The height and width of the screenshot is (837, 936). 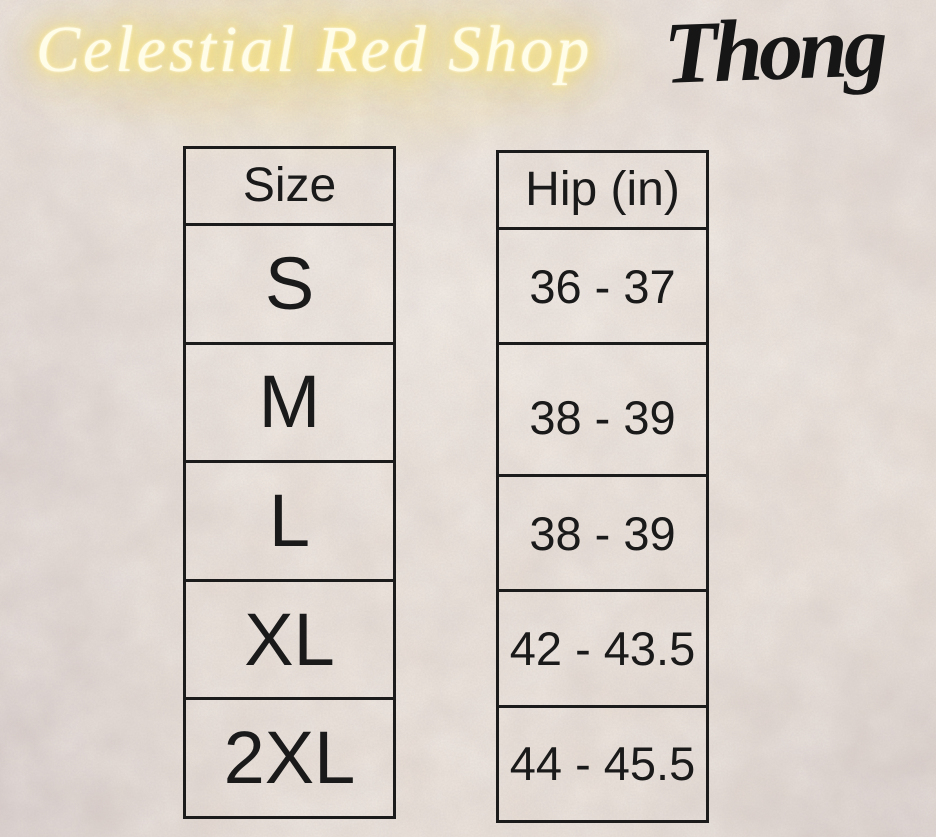 I want to click on size-cell-2xl: 2XL, so click(x=289, y=756).